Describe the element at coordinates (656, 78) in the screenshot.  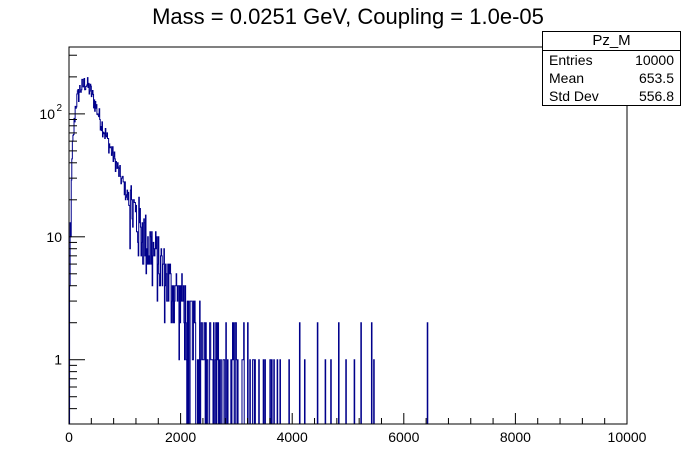
I see `stats-value: 653.5` at that location.